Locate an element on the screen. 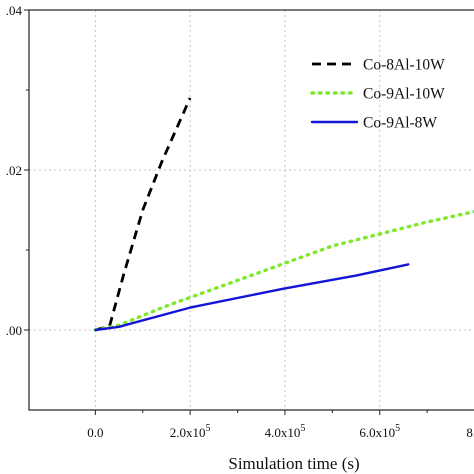 The image size is (474, 474). x-axis-label: Simulation time (s) is located at coordinates (293, 463).